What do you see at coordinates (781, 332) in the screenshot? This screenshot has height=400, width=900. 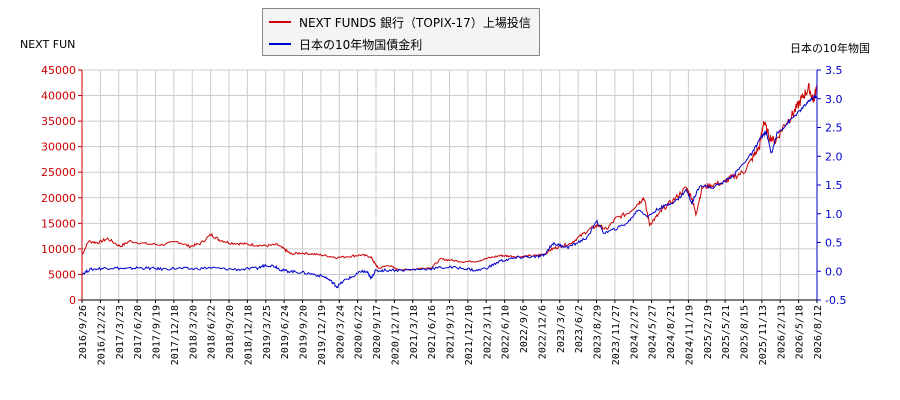 I see `x-tick-label: 2026/2/13` at bounding box center [781, 332].